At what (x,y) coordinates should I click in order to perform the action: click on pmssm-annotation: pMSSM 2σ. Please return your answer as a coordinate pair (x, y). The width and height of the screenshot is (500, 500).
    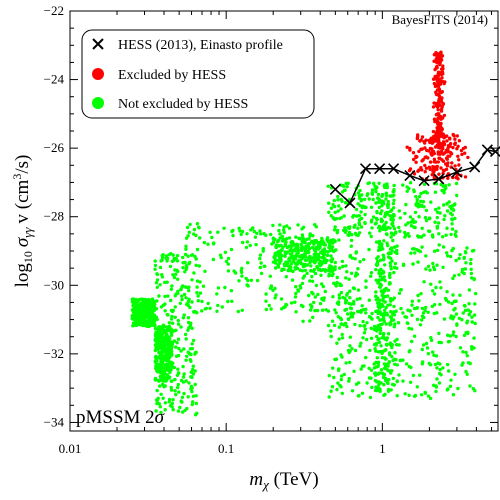
    Looking at the image, I should click on (120, 417).